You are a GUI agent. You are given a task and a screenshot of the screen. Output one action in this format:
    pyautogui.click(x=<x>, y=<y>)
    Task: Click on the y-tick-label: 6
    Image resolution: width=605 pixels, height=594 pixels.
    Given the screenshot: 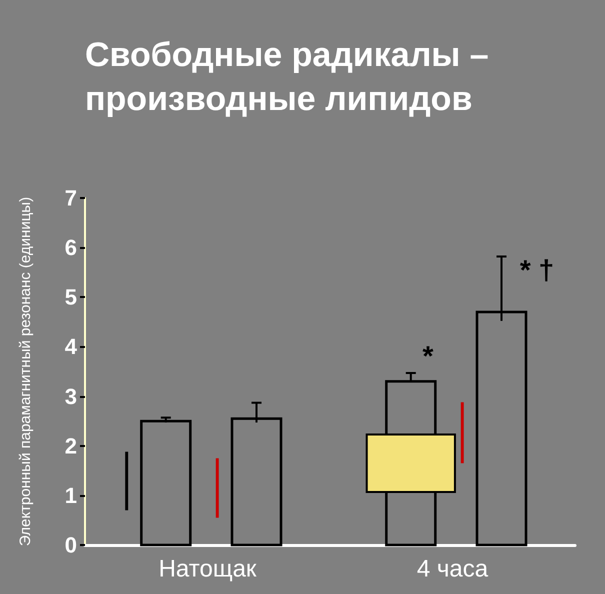 What is the action you would take?
    pyautogui.click(x=70, y=247)
    